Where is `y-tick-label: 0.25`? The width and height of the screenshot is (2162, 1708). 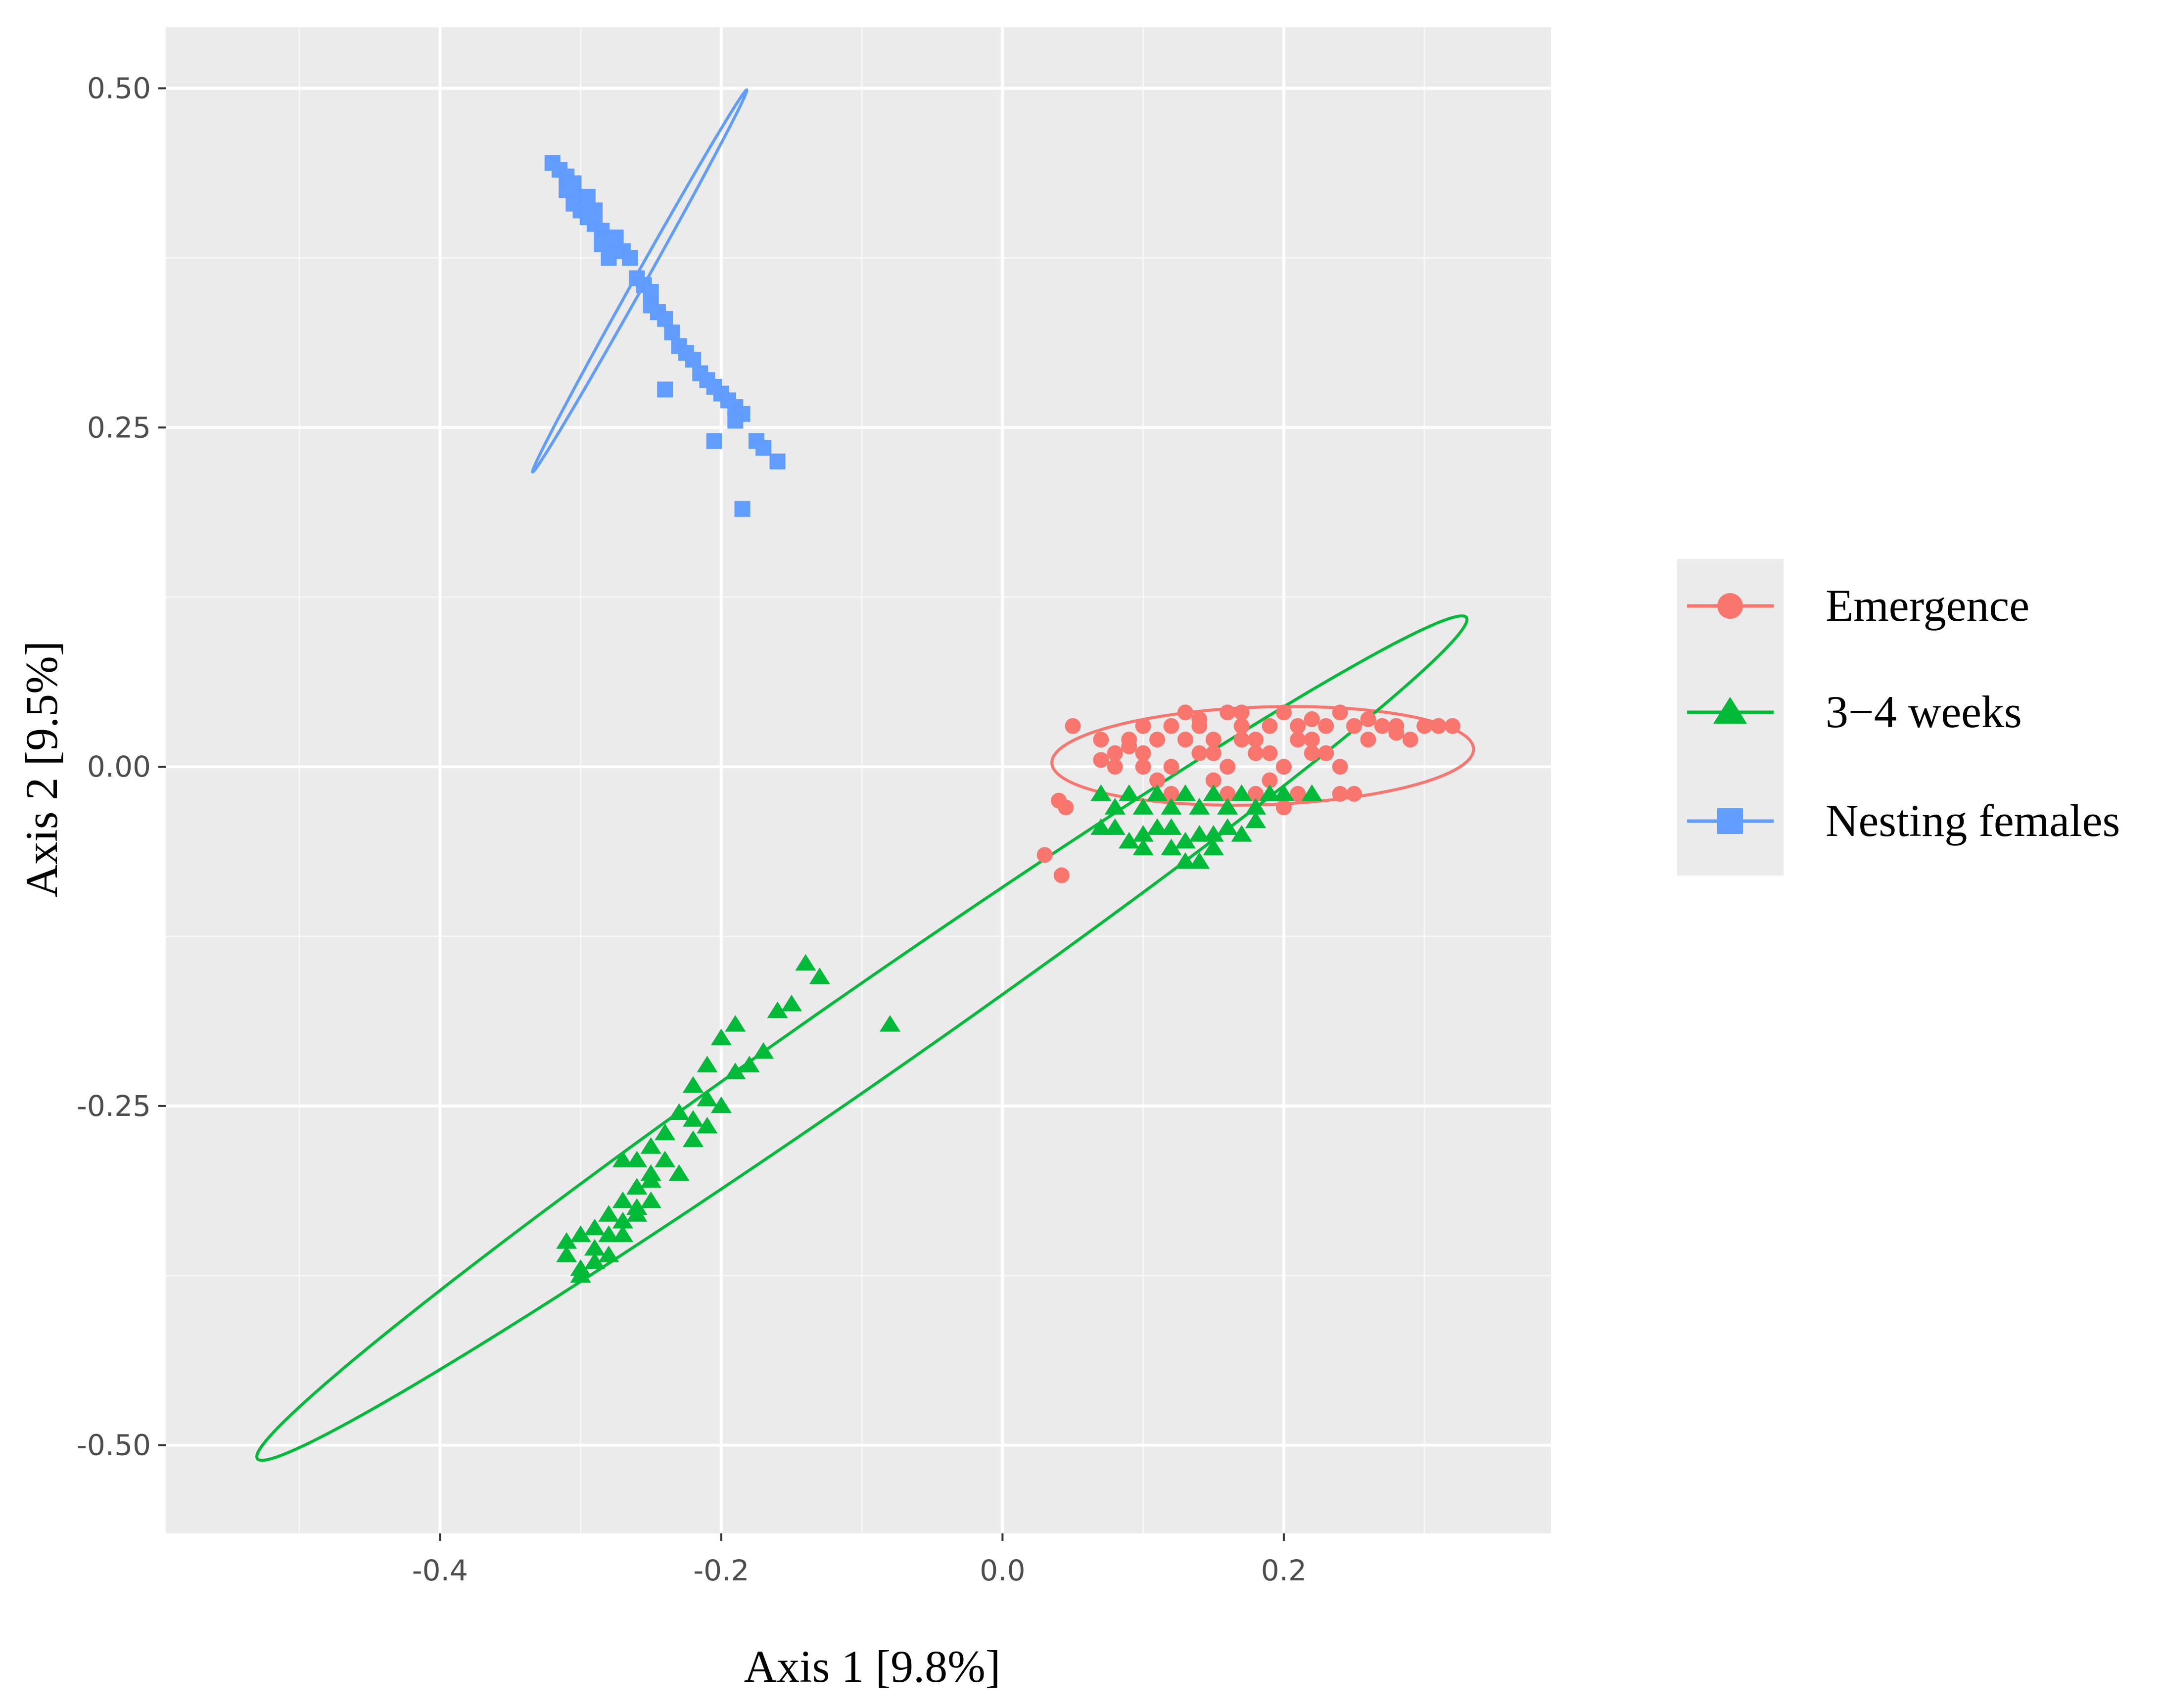
y-tick-label: 0.25 is located at coordinates (119, 427).